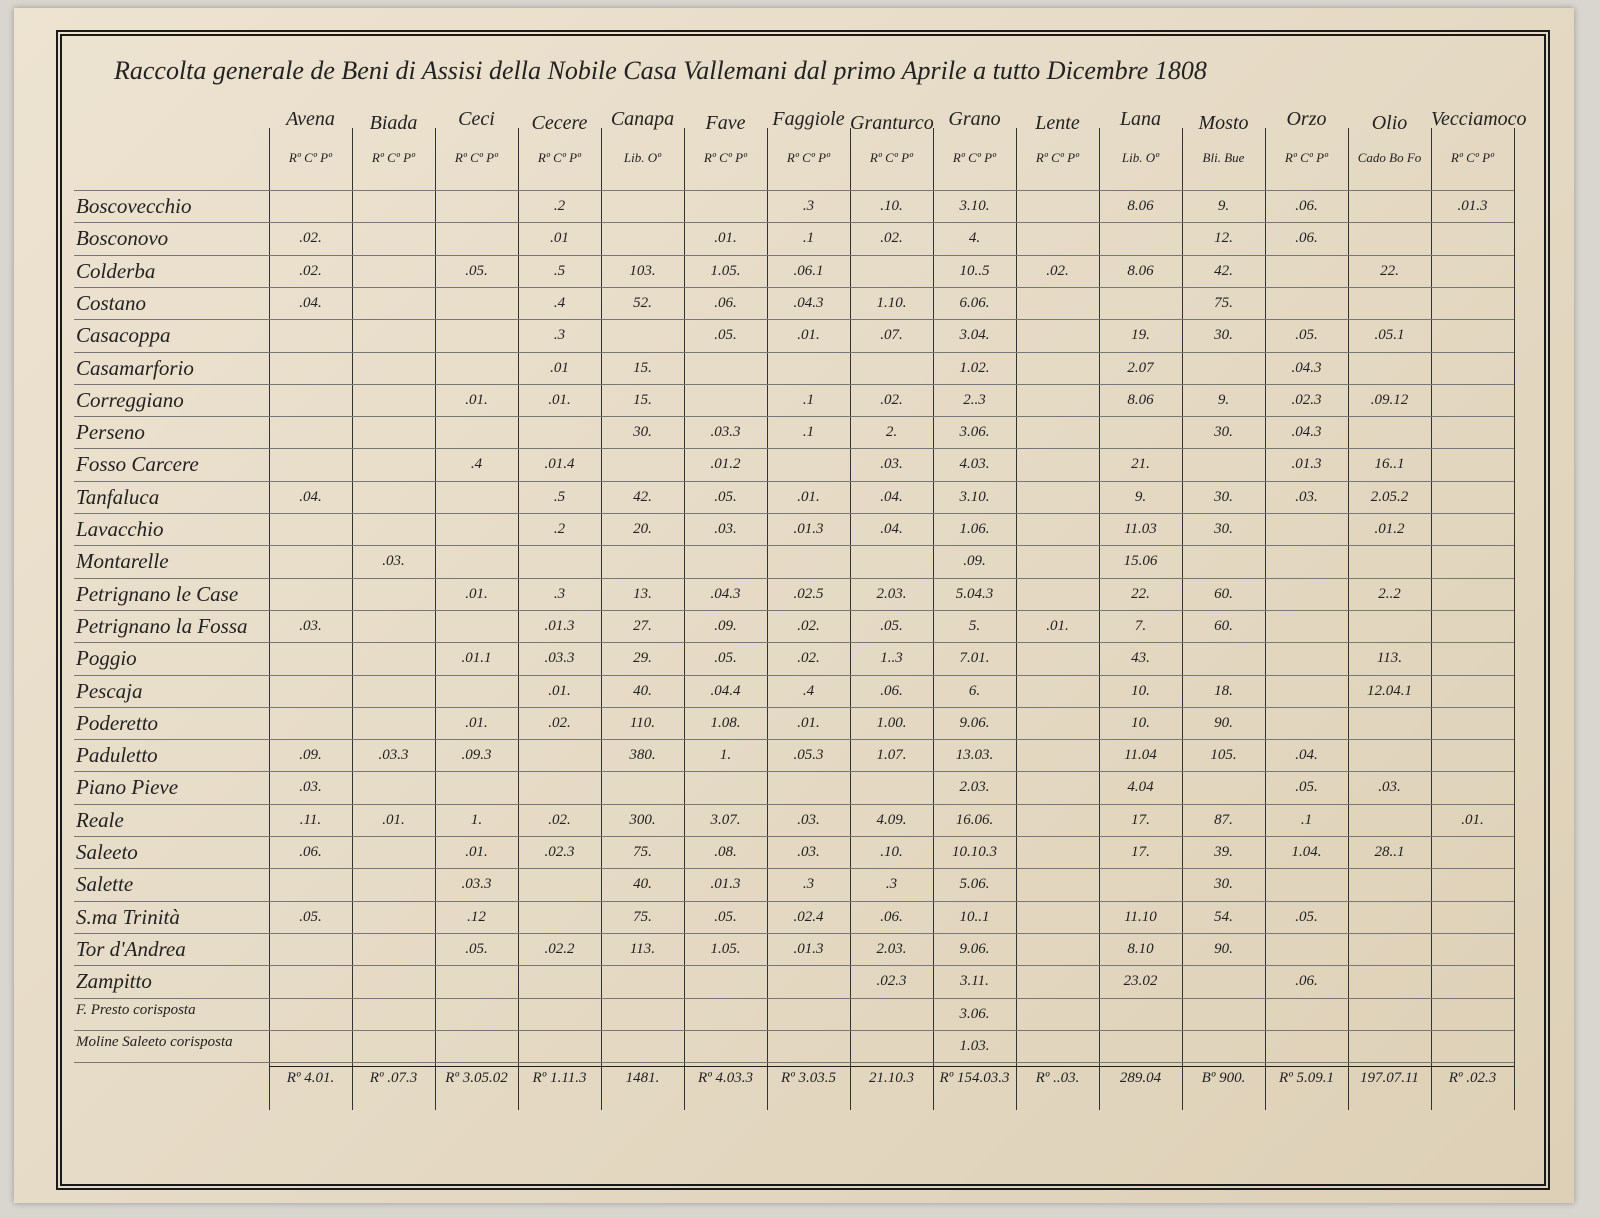  What do you see at coordinates (1389, 1078) in the screenshot?
I see `total-cell: 197.07.11` at bounding box center [1389, 1078].